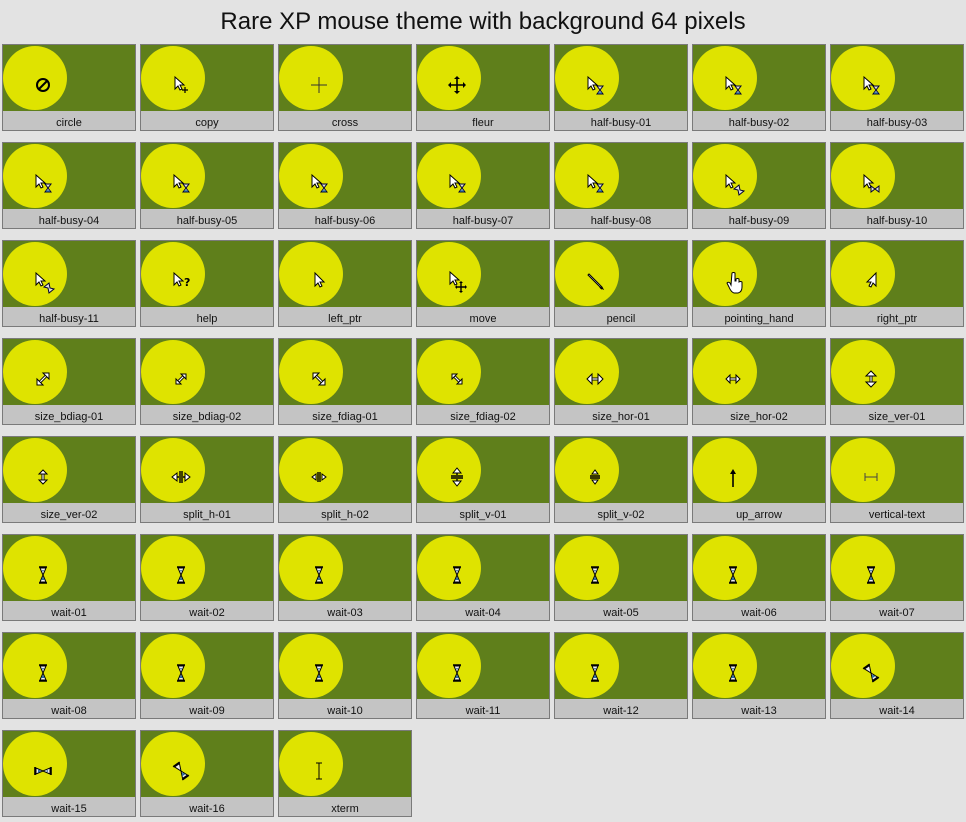 The width and height of the screenshot is (966, 822). I want to click on cursor-tile: split_v-01, so click(483, 479).